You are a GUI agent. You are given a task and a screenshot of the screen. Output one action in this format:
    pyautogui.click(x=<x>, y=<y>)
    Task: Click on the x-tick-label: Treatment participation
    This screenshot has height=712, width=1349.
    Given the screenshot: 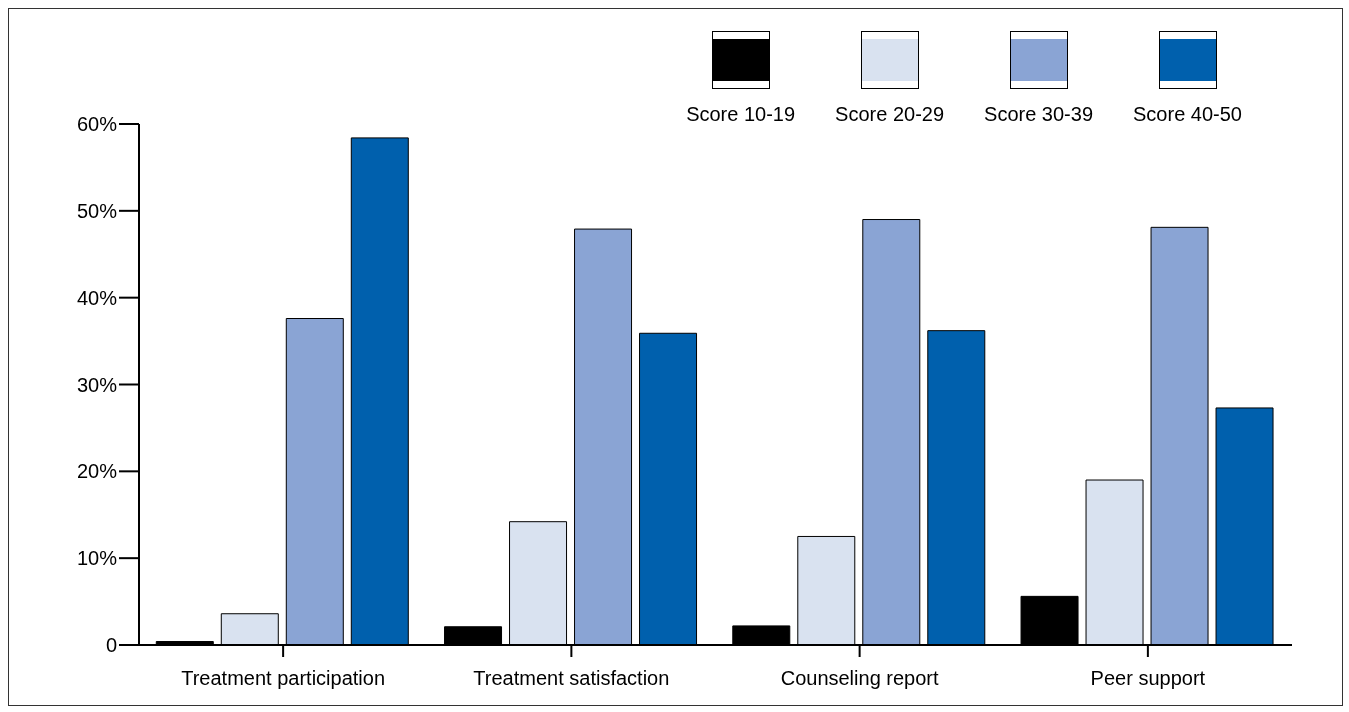 What is the action you would take?
    pyautogui.click(x=283, y=678)
    